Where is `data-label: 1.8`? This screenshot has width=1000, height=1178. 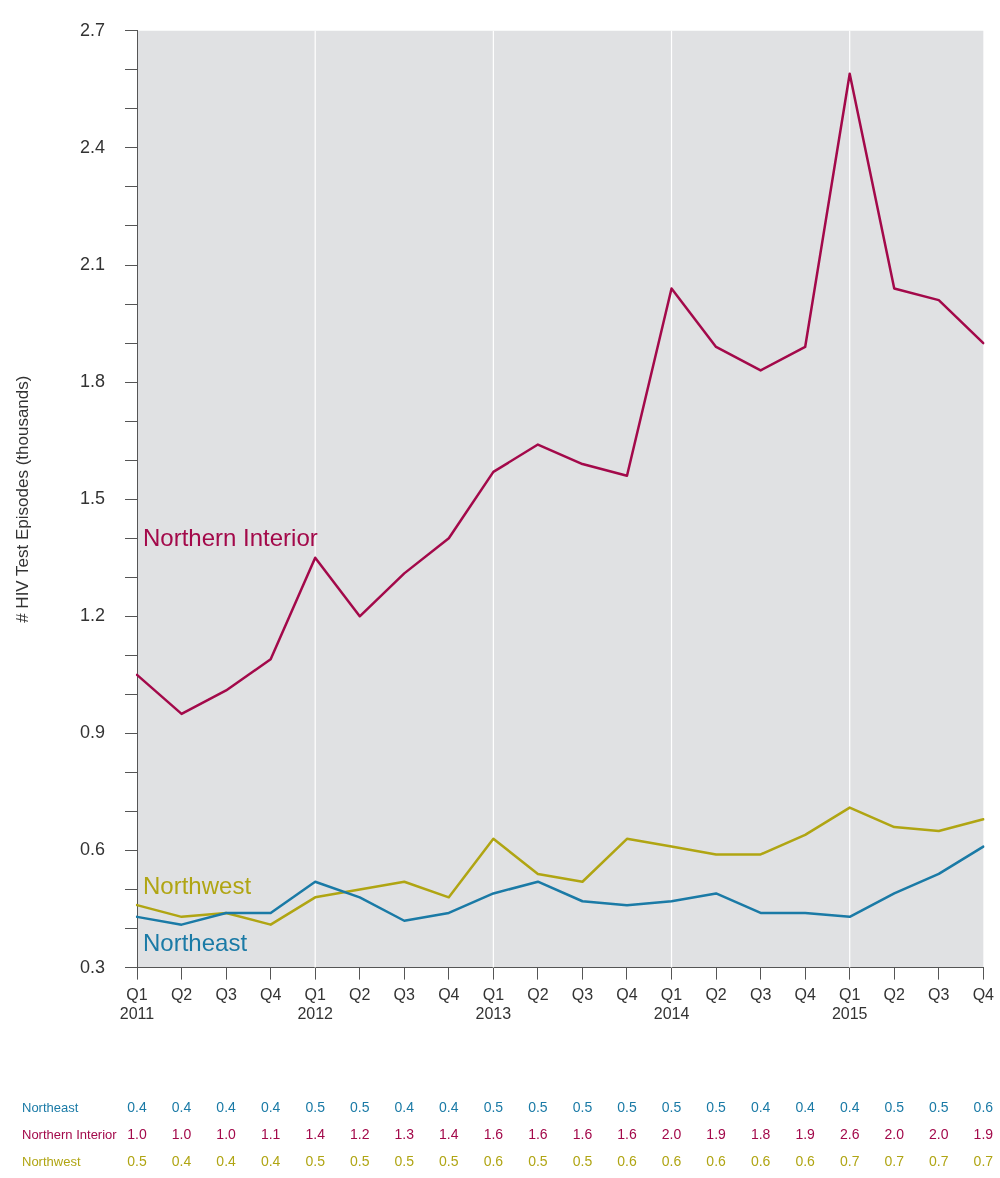
data-label: 1.8 is located at coordinates (760, 1134).